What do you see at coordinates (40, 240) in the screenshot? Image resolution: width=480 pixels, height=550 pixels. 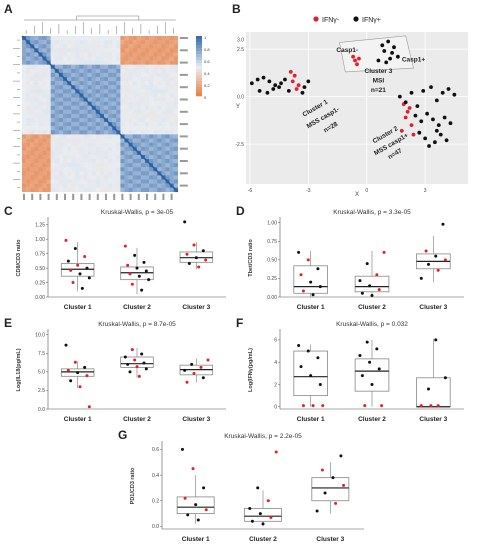 I see `y-tick-label: 1.00` at bounding box center [40, 240].